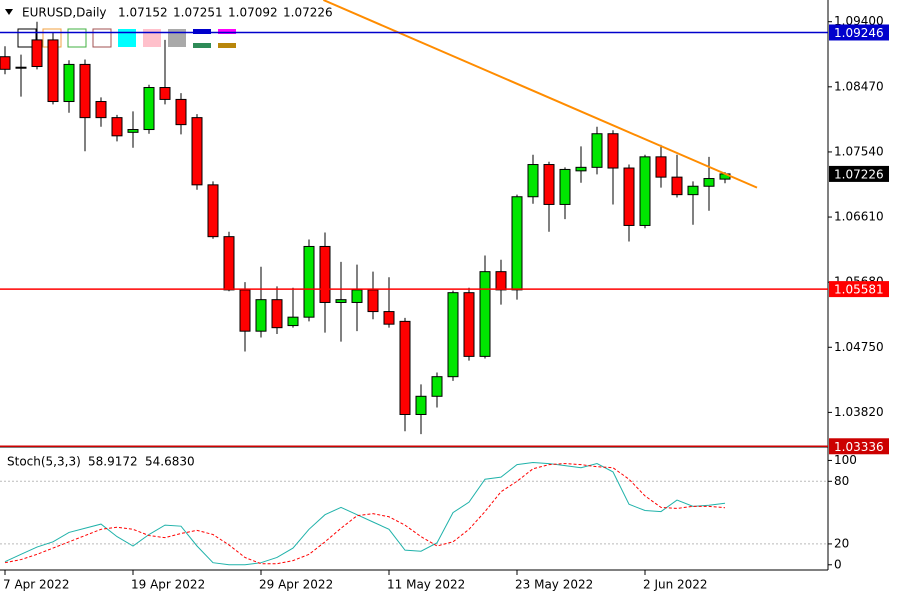  I want to click on x-tick-label: 19 Apr 2022, so click(168, 585).